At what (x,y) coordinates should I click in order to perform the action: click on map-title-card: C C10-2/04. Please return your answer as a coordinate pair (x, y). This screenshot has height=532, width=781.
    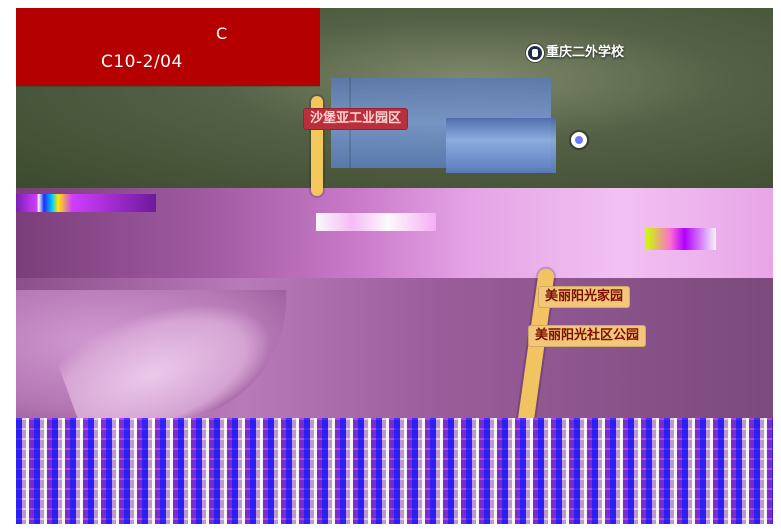
    Looking at the image, I should click on (168, 47).